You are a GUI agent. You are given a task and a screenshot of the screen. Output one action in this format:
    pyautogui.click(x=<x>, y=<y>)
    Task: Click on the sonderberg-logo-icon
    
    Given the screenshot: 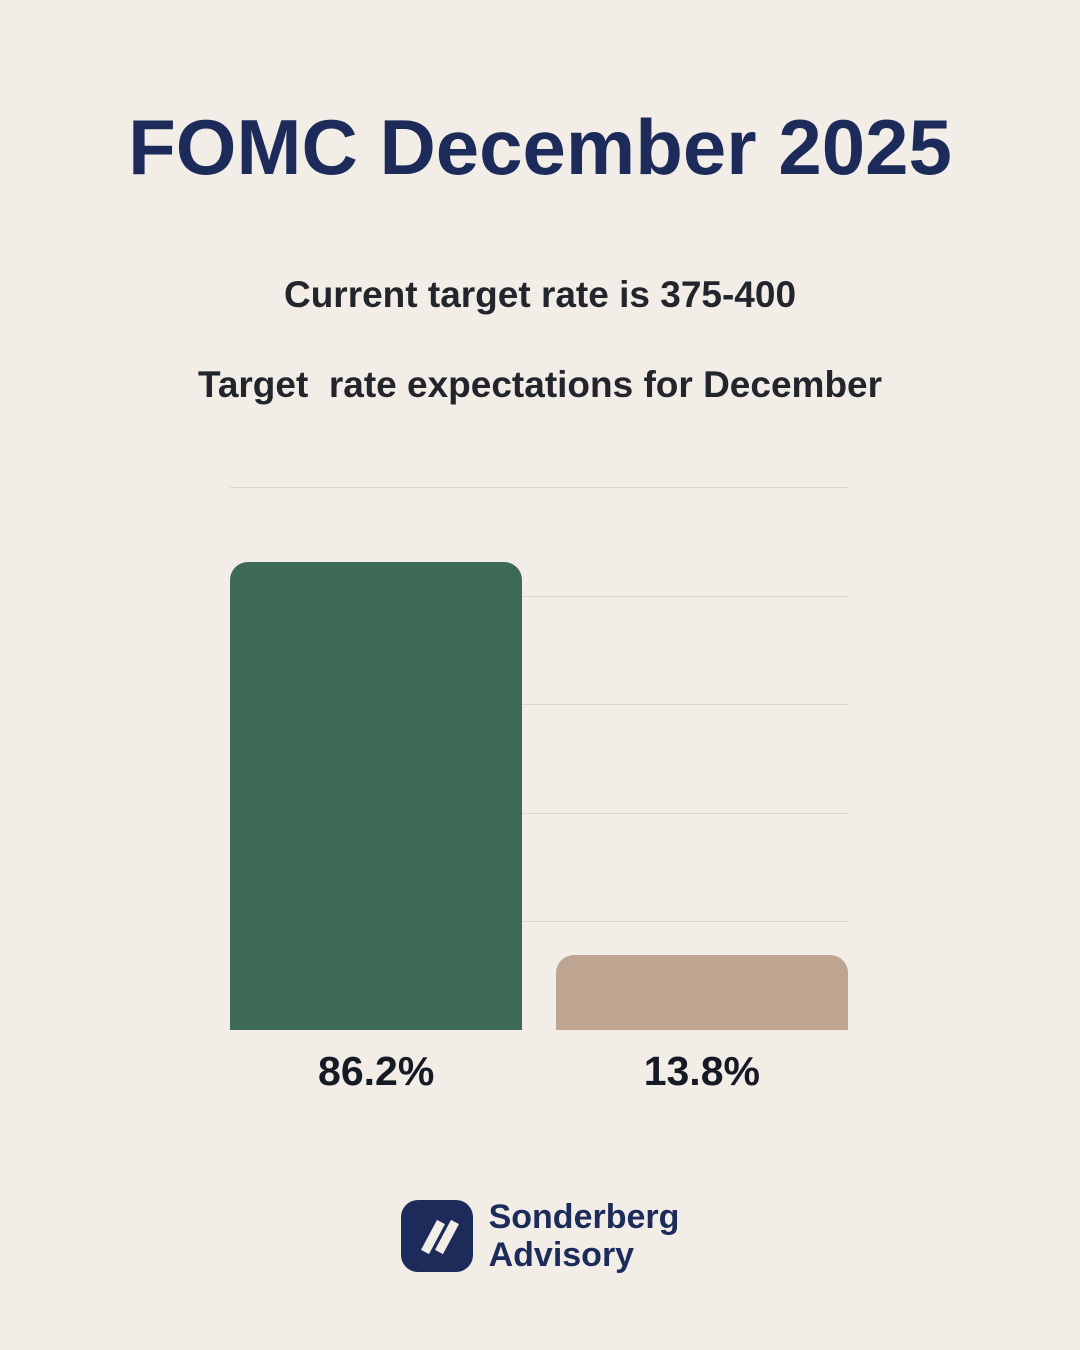 What is the action you would take?
    pyautogui.click(x=436, y=1236)
    